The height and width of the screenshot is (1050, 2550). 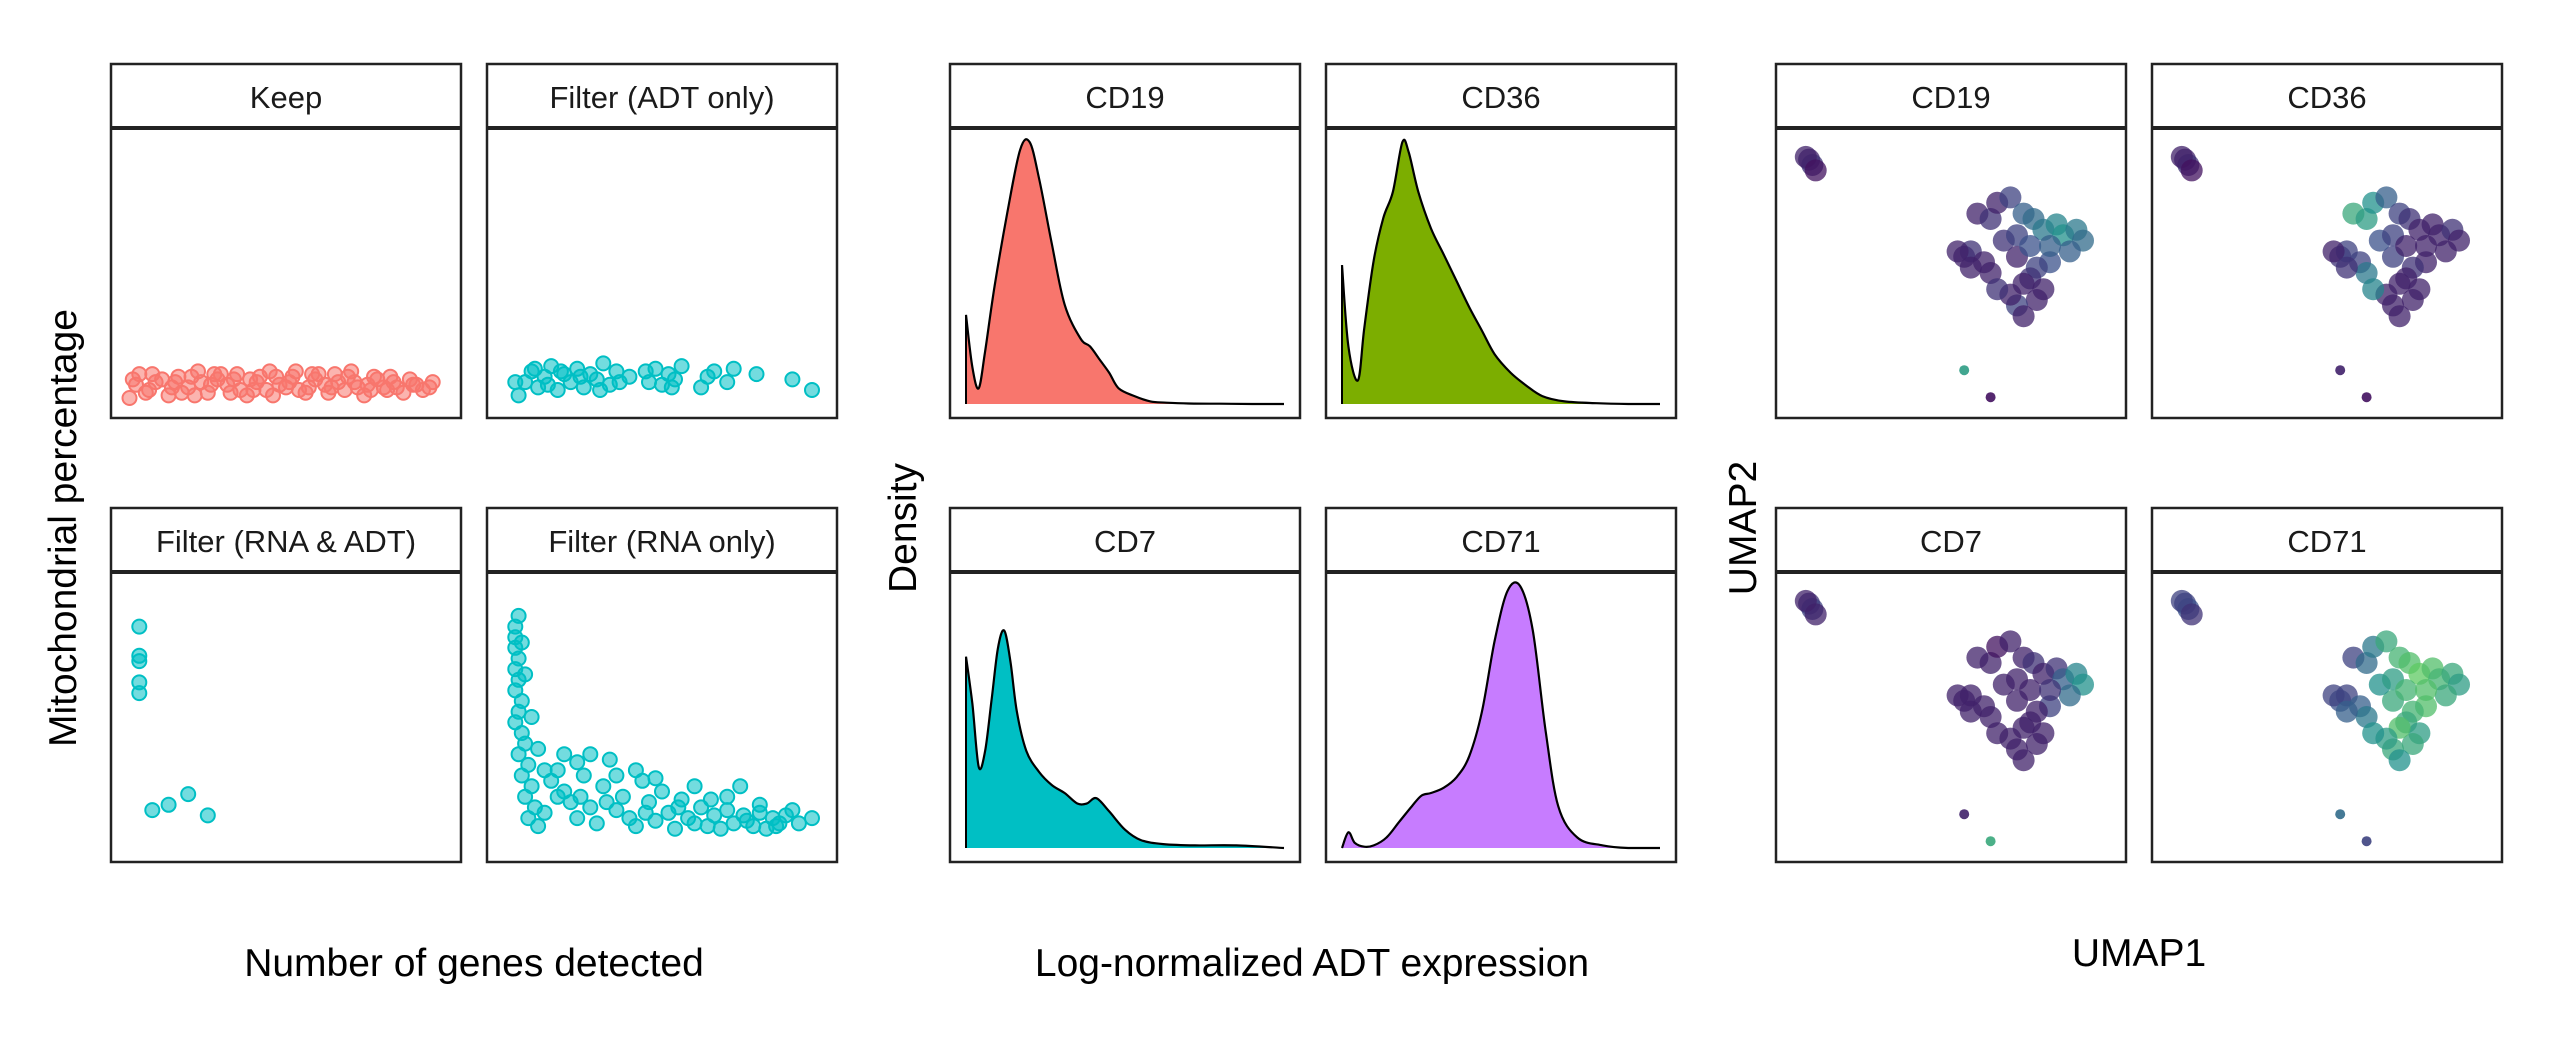 I want to click on facet-panel-cd71: CD71, so click(x=1501, y=685).